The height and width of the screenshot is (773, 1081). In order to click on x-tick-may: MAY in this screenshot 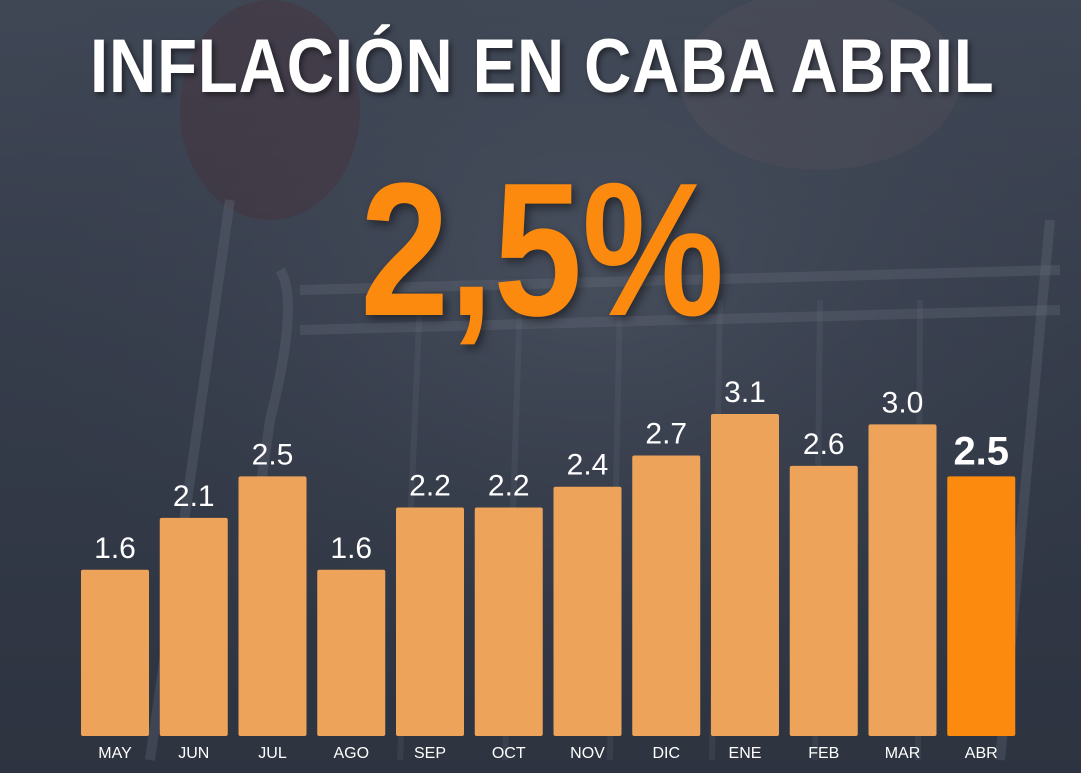, I will do `click(115, 753)`.